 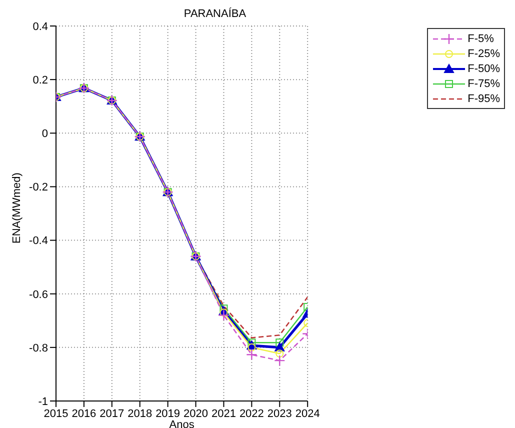 What do you see at coordinates (196, 414) in the screenshot?
I see `x-tick-label: 2020` at bounding box center [196, 414].